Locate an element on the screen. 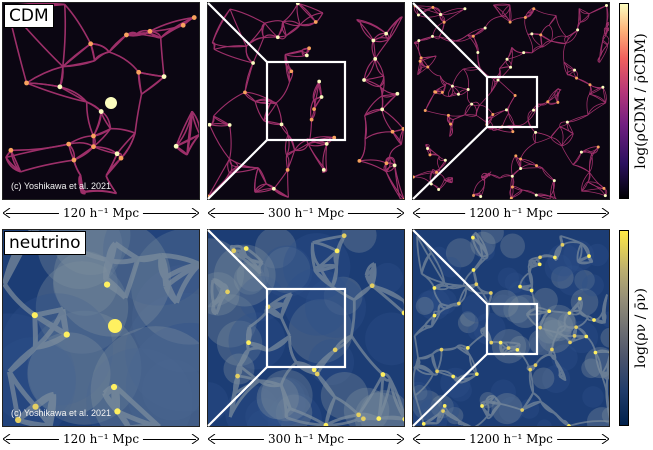  colorbar-neutrino is located at coordinates (624, 328).